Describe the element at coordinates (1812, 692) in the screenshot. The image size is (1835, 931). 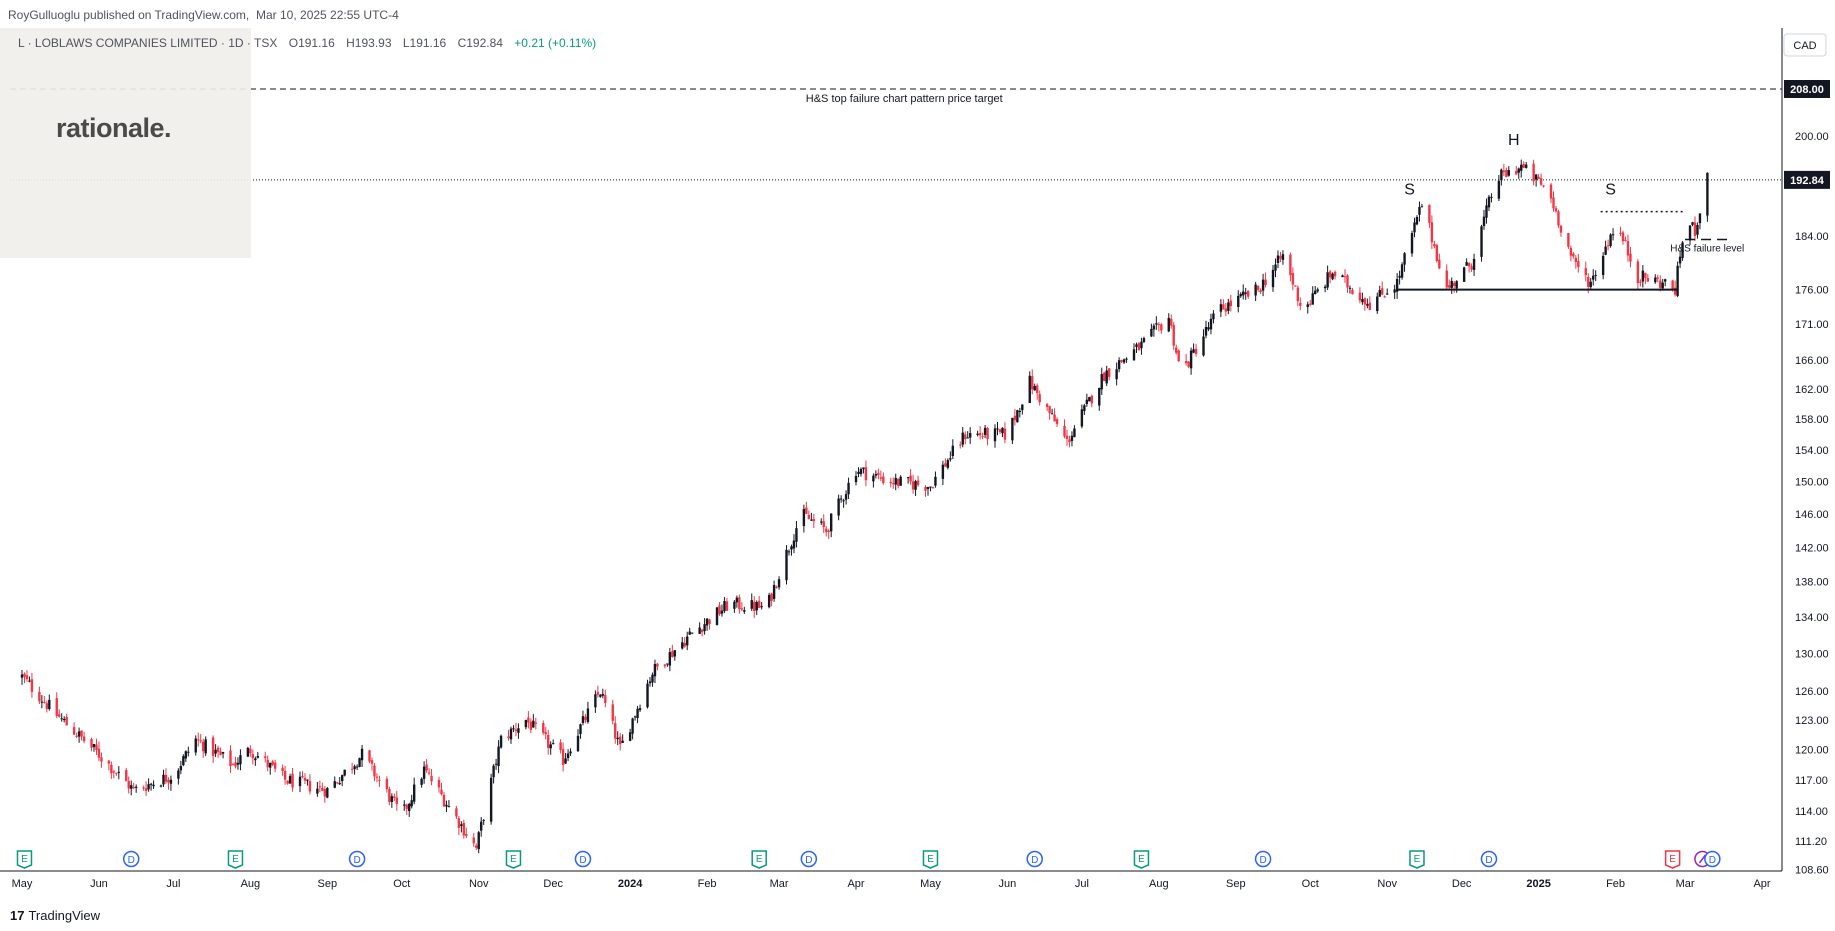
I see `y-tick-label: 126.00` at that location.